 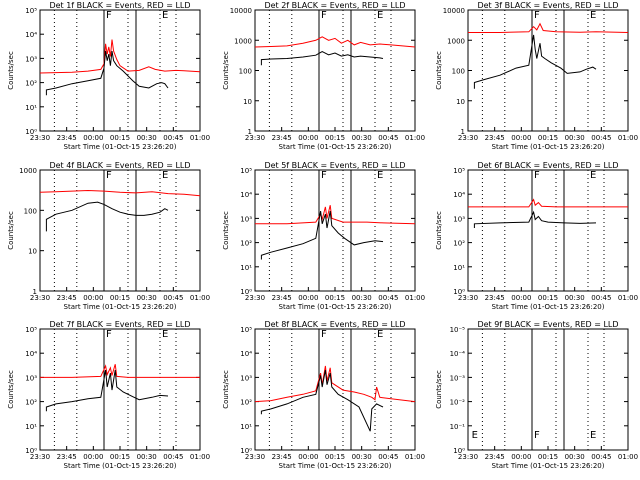 What do you see at coordinates (334, 165) in the screenshot?
I see `chart-title: Det 5f BLACK = Events, RED = LLD` at bounding box center [334, 165].